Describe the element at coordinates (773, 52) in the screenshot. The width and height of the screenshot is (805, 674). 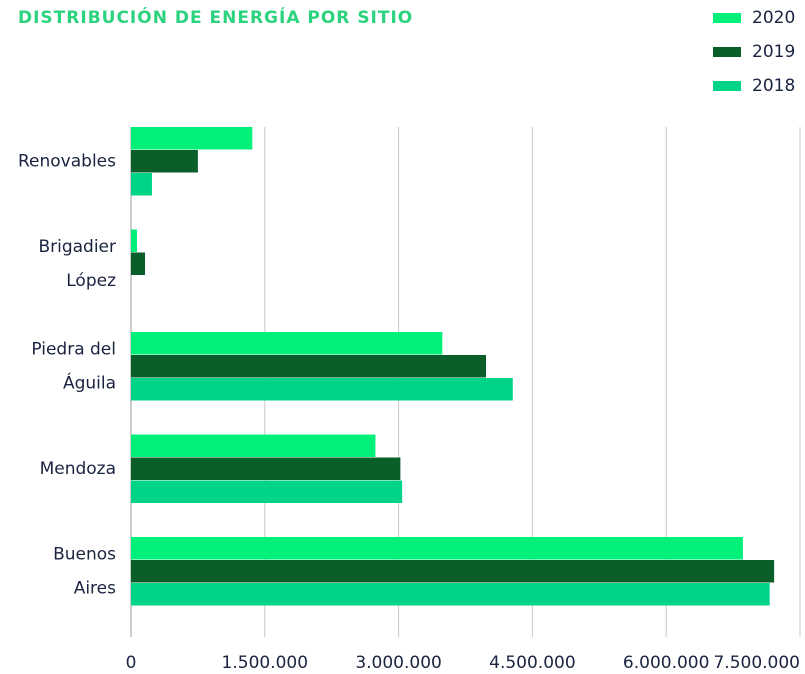
I see `legend-label: 2019` at that location.